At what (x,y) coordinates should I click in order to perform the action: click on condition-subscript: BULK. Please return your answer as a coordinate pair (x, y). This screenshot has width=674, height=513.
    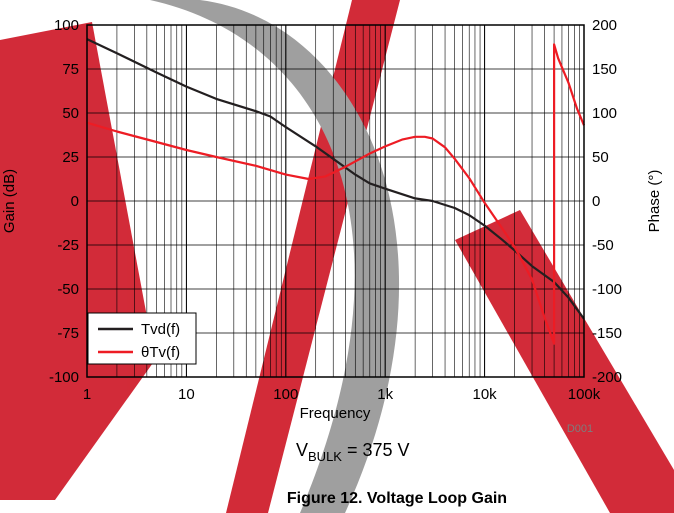
    Looking at the image, I should click on (325, 456).